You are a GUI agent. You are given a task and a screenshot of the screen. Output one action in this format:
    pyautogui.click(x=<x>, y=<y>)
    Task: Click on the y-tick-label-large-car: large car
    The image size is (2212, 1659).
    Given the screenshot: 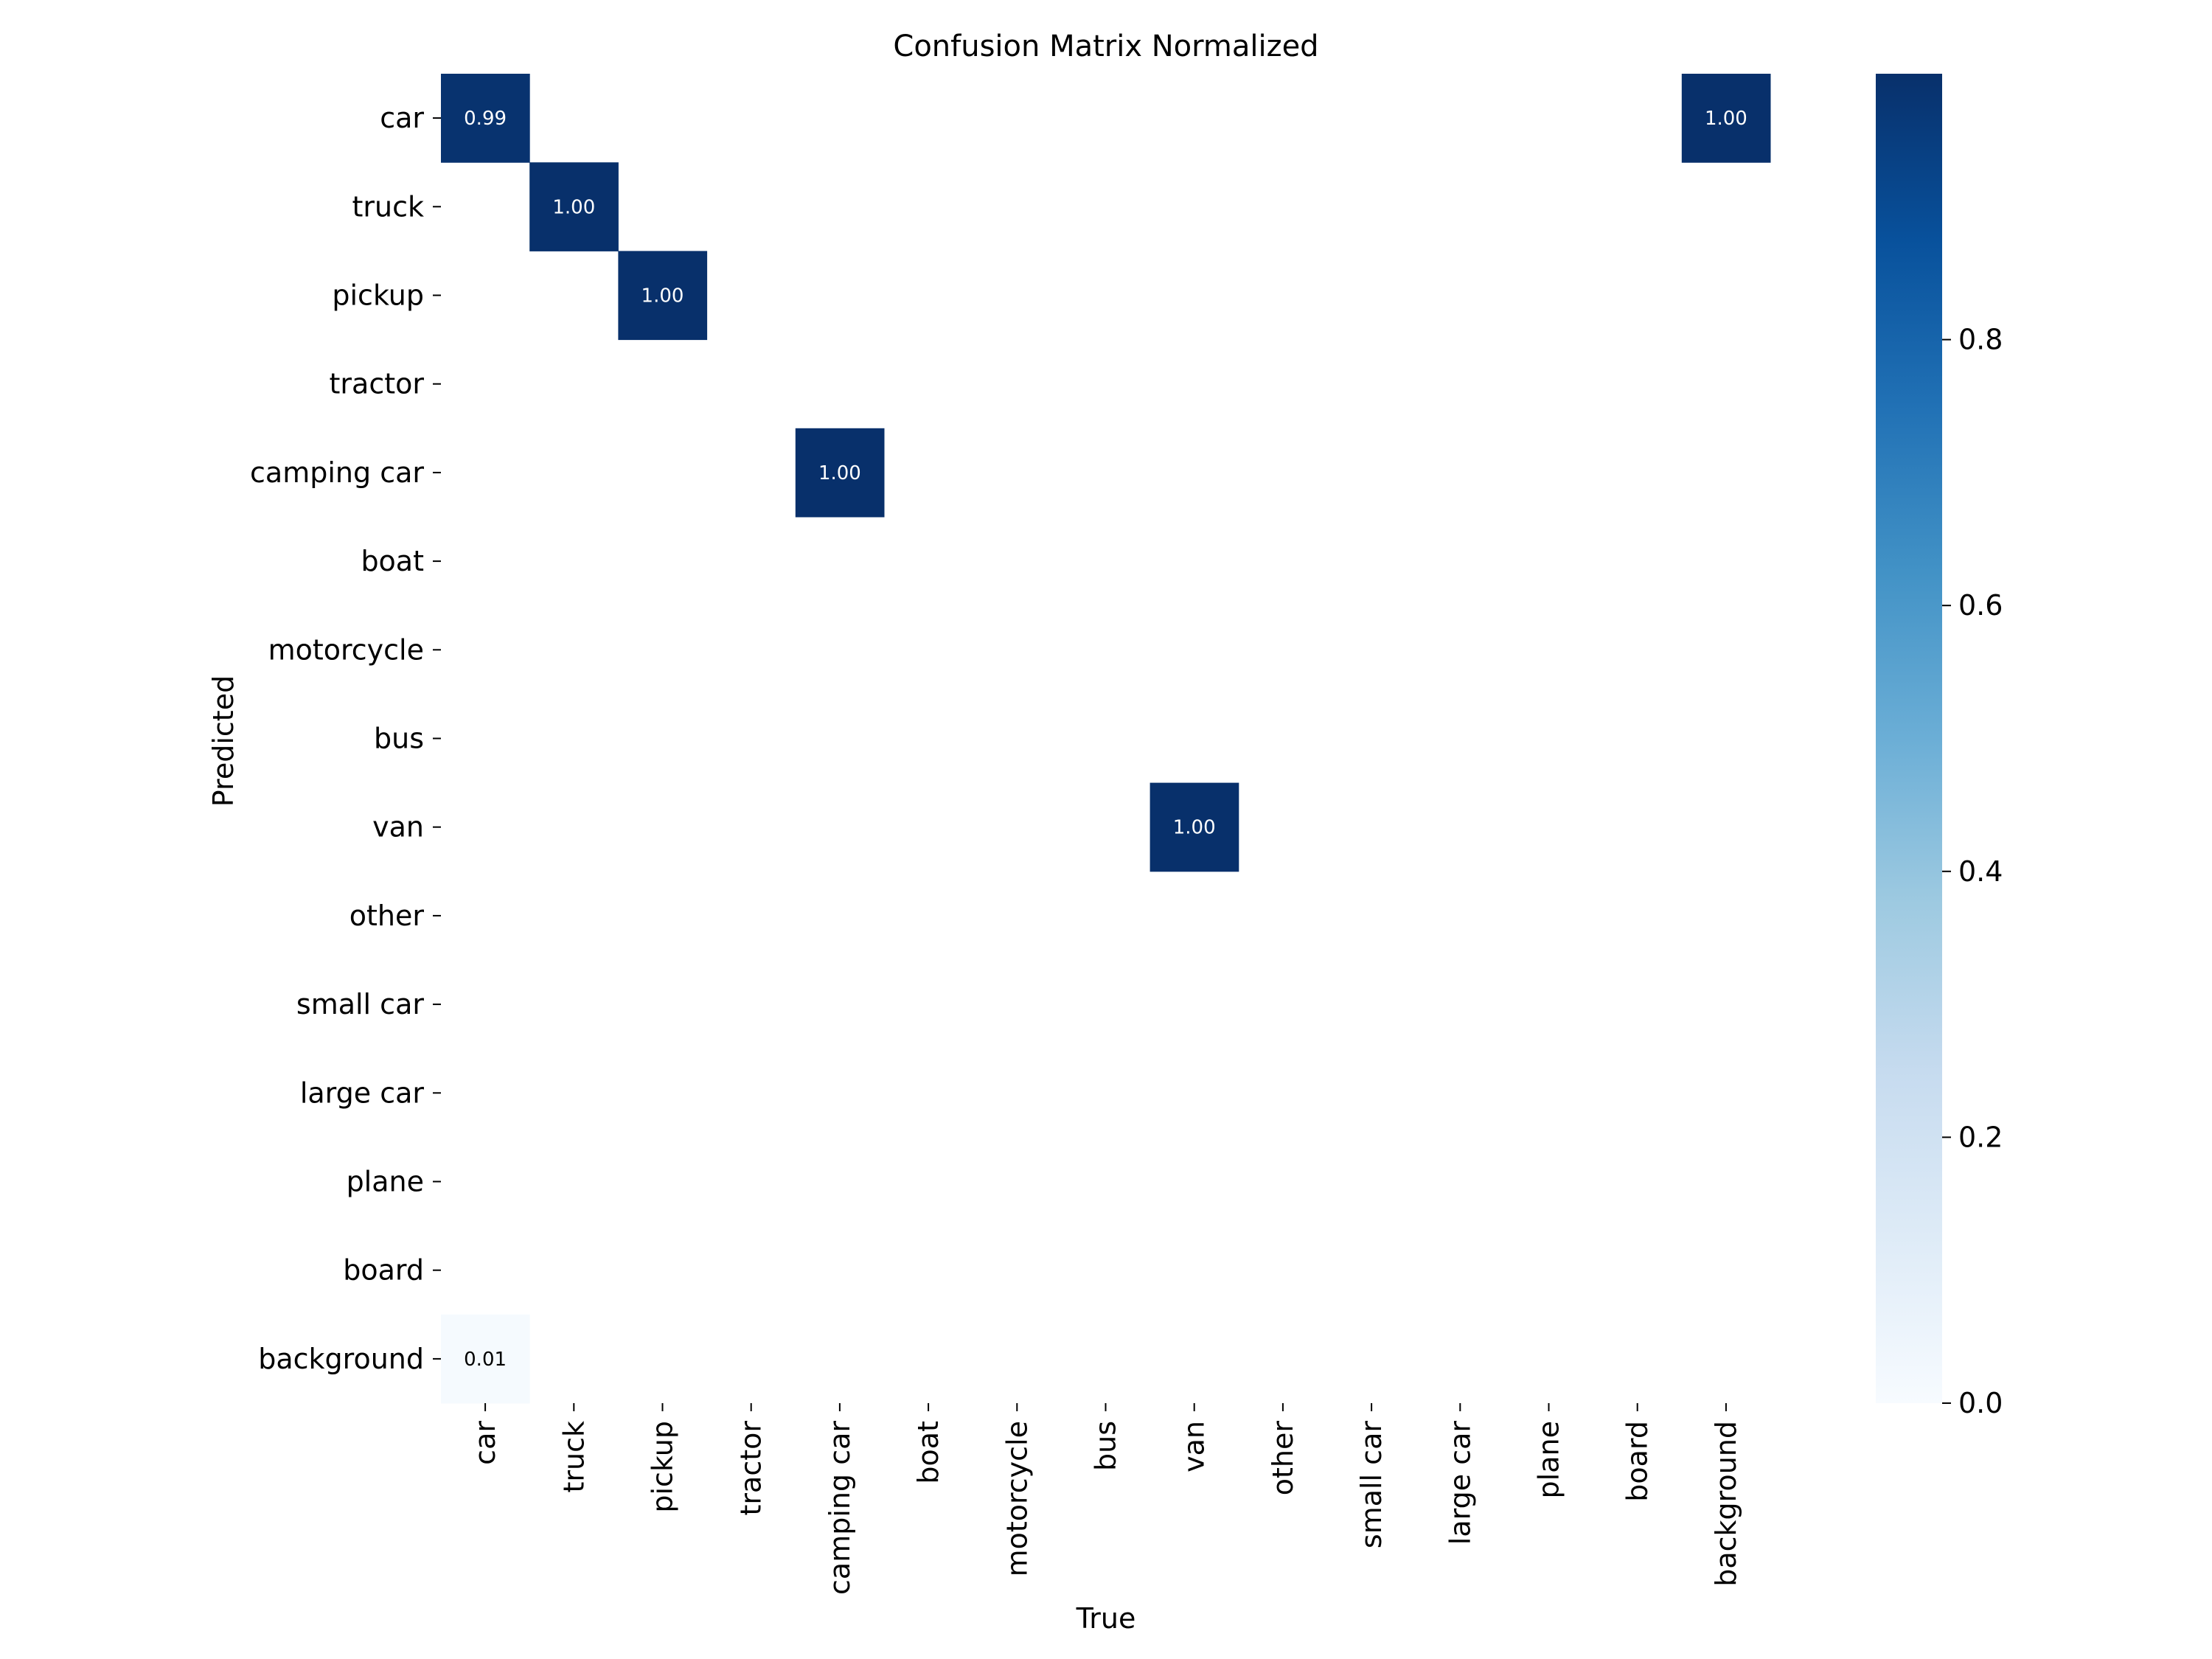 What is the action you would take?
    pyautogui.click(x=362, y=1093)
    